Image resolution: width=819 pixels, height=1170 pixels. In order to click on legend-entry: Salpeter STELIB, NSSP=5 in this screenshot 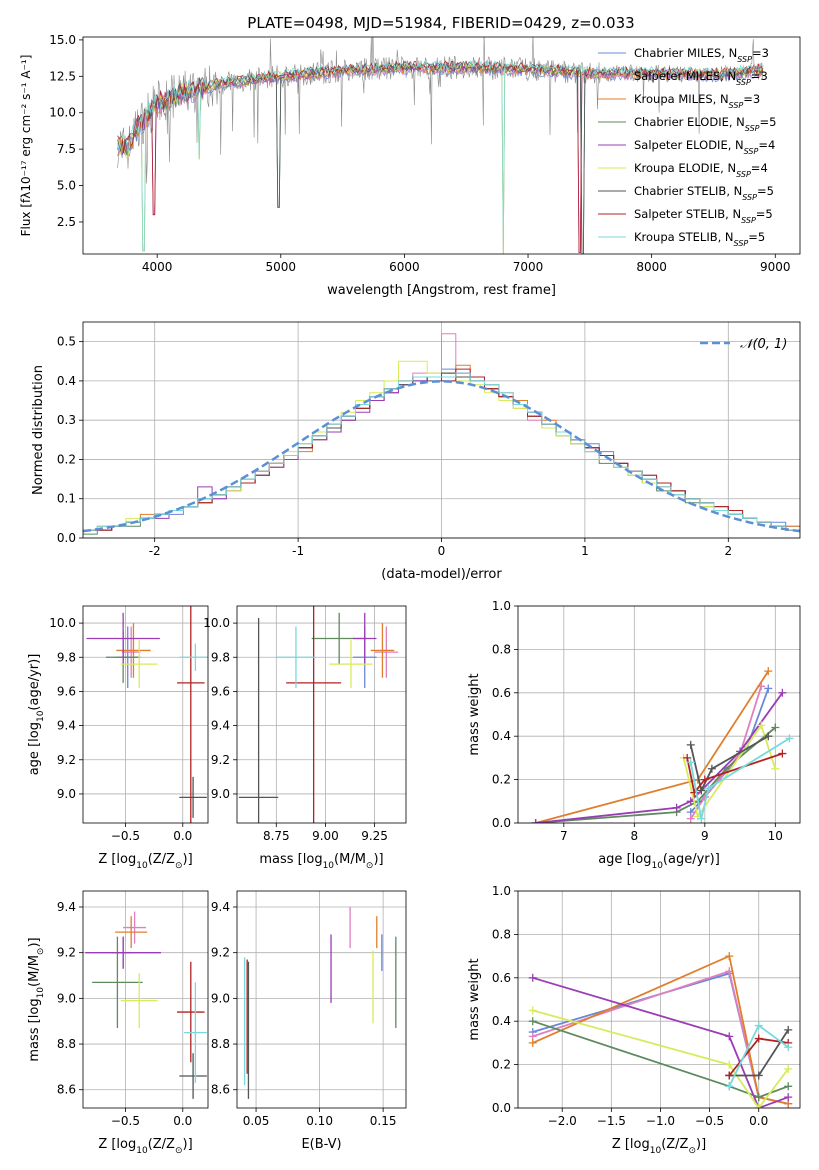, I will do `click(703, 216)`.